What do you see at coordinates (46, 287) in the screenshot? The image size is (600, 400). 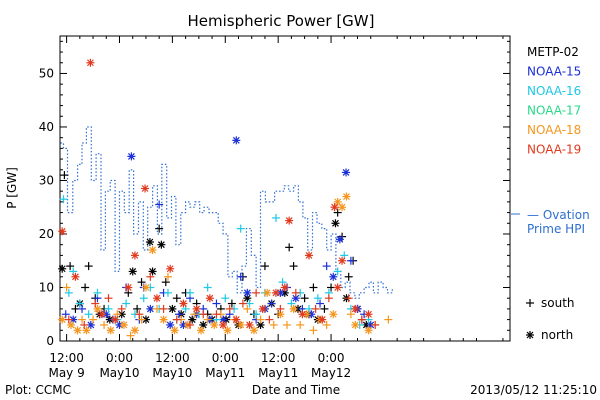 I see `y-tick-label: 10` at bounding box center [46, 287].